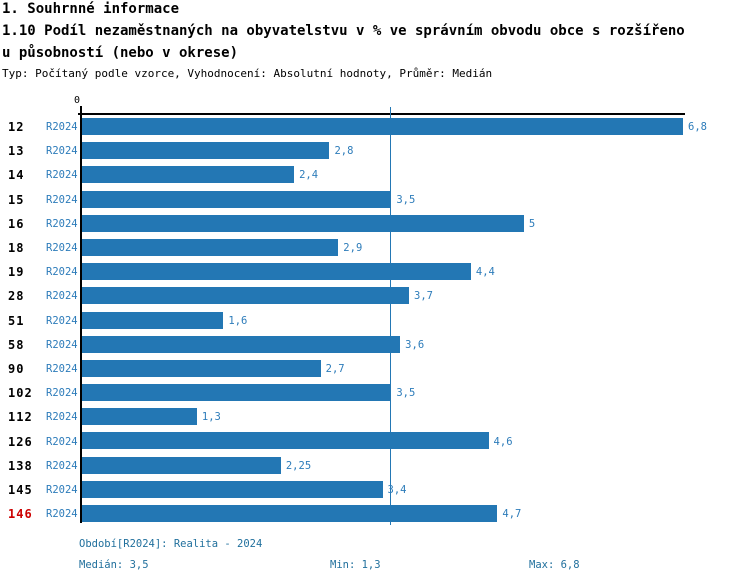 This screenshot has width=750, height=582. I want to click on chart-row: 146 R2024 4,7, so click(375, 514).